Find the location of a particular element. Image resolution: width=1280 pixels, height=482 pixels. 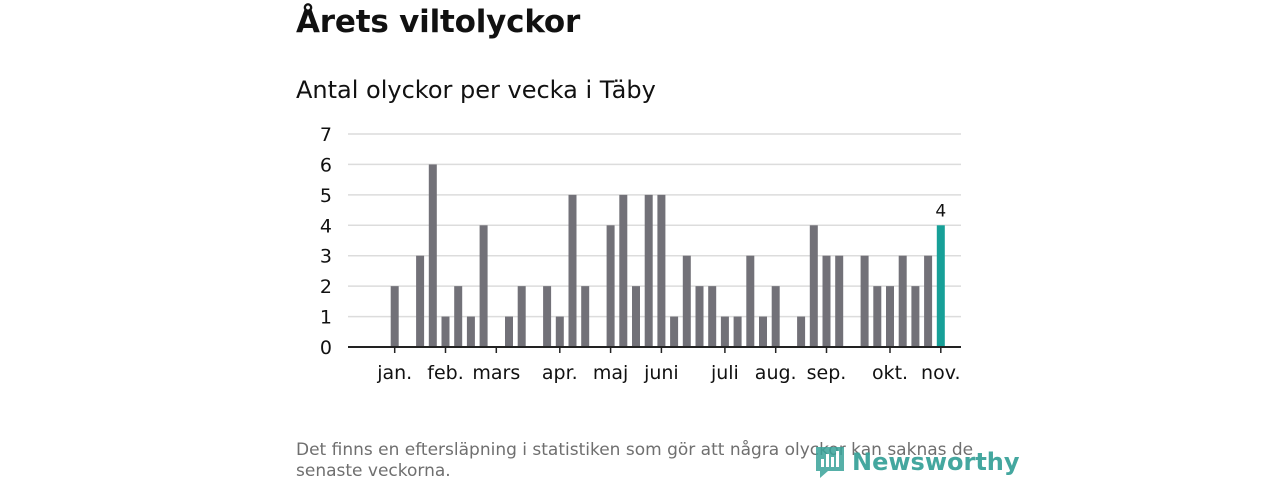

y-tick-label: 7 is located at coordinates (326, 135).